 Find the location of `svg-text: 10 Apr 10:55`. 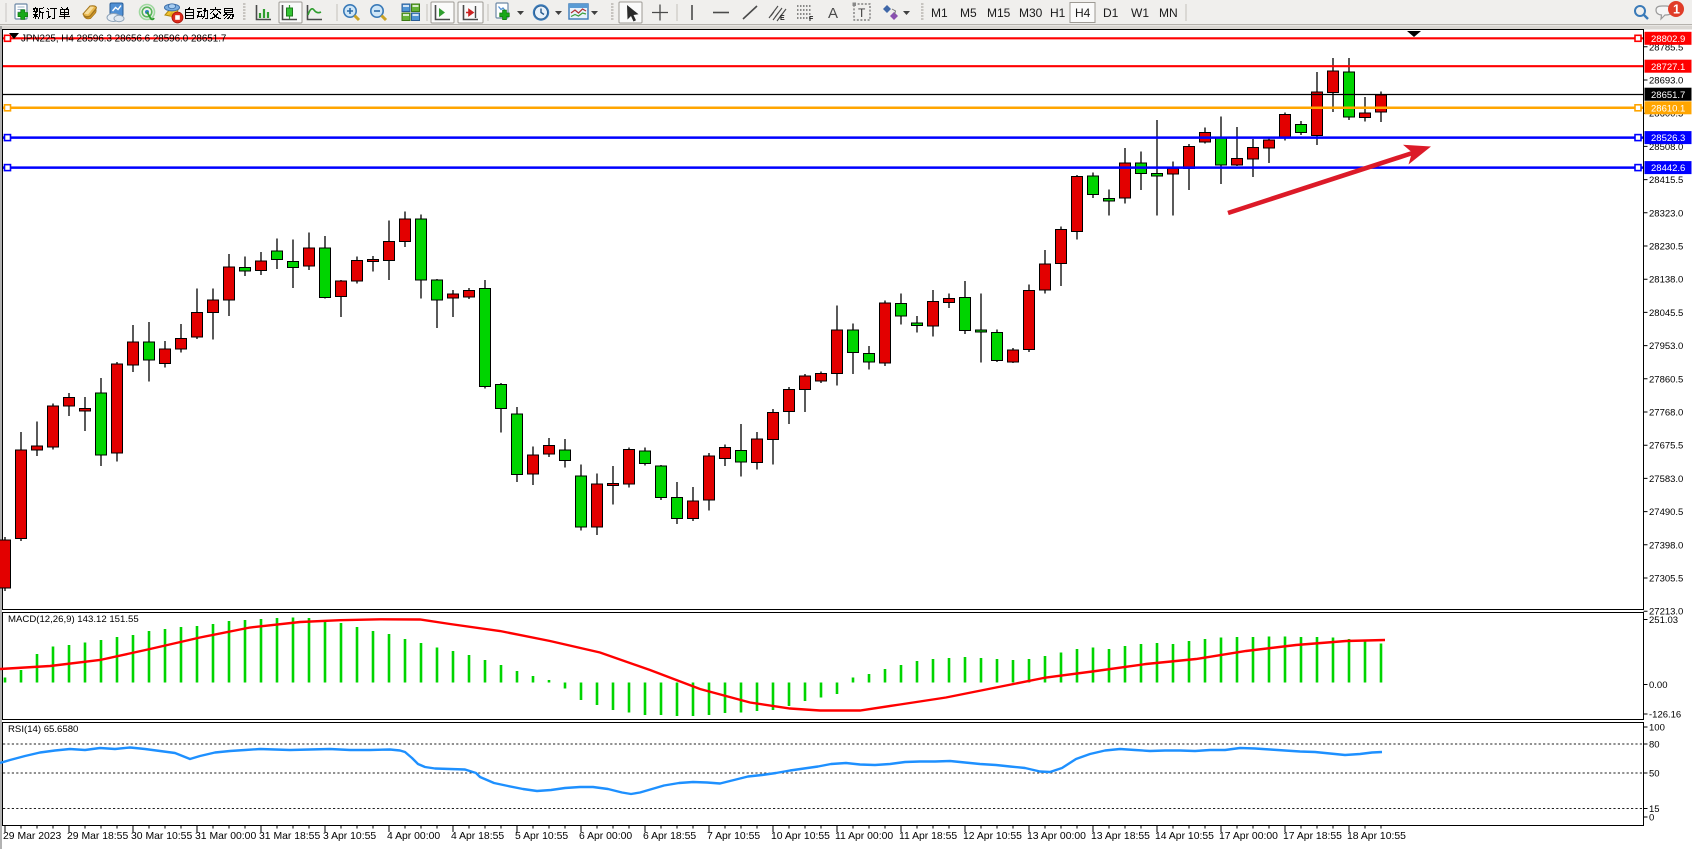

svg-text: 10 Apr 10:55 is located at coordinates (800, 836).